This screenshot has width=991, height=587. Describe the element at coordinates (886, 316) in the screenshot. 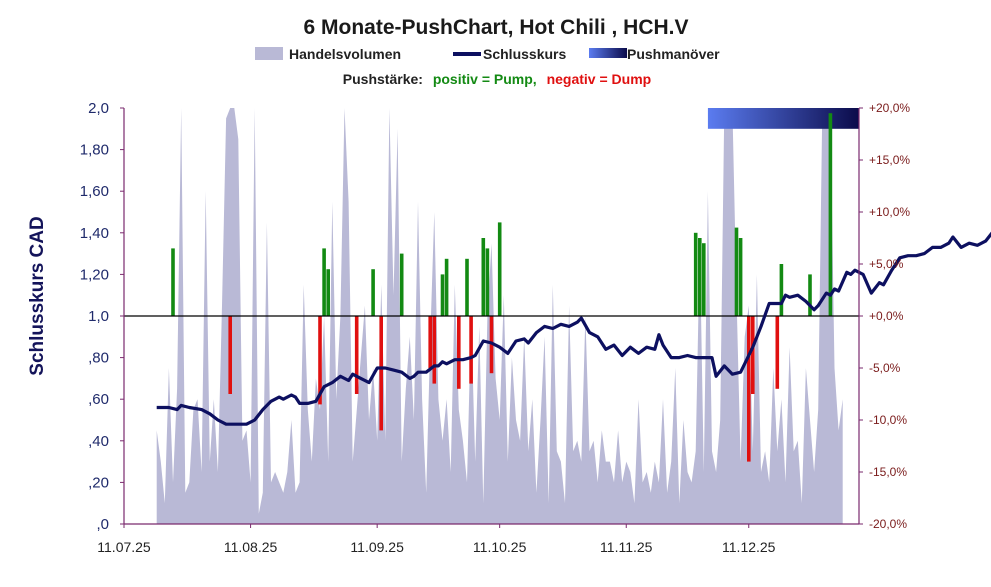

I see `right-tick-label-4: +0,0%` at that location.